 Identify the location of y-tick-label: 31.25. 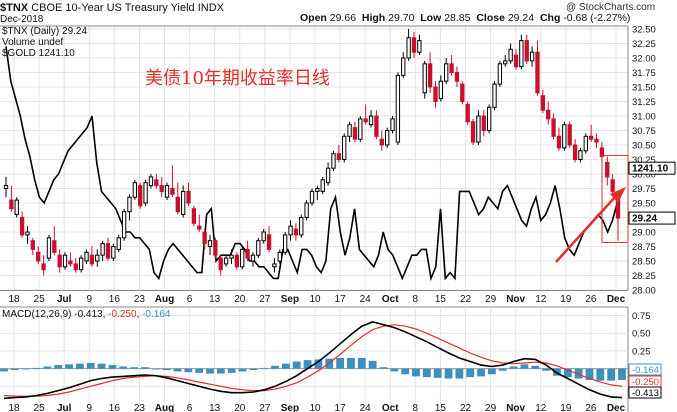
(644, 102).